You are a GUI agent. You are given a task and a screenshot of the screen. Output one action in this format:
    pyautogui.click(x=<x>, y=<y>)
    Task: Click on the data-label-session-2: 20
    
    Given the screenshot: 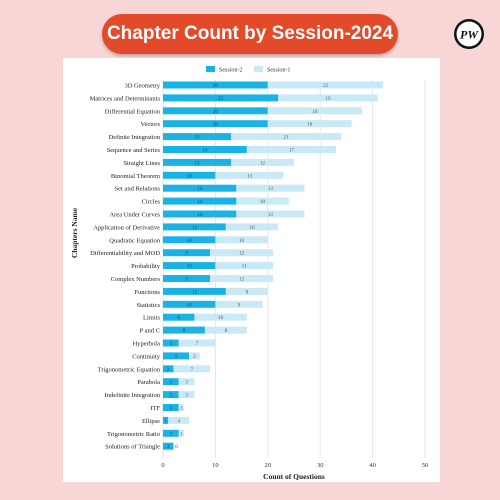 What is the action you would take?
    pyautogui.click(x=216, y=112)
    